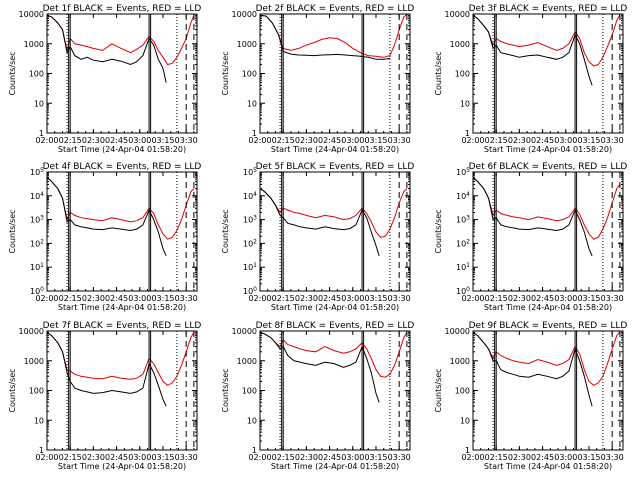 The width and height of the screenshot is (640, 480). I want to click on chart-title: Det 8f BLACK = Events, RED = LLD, so click(335, 326).